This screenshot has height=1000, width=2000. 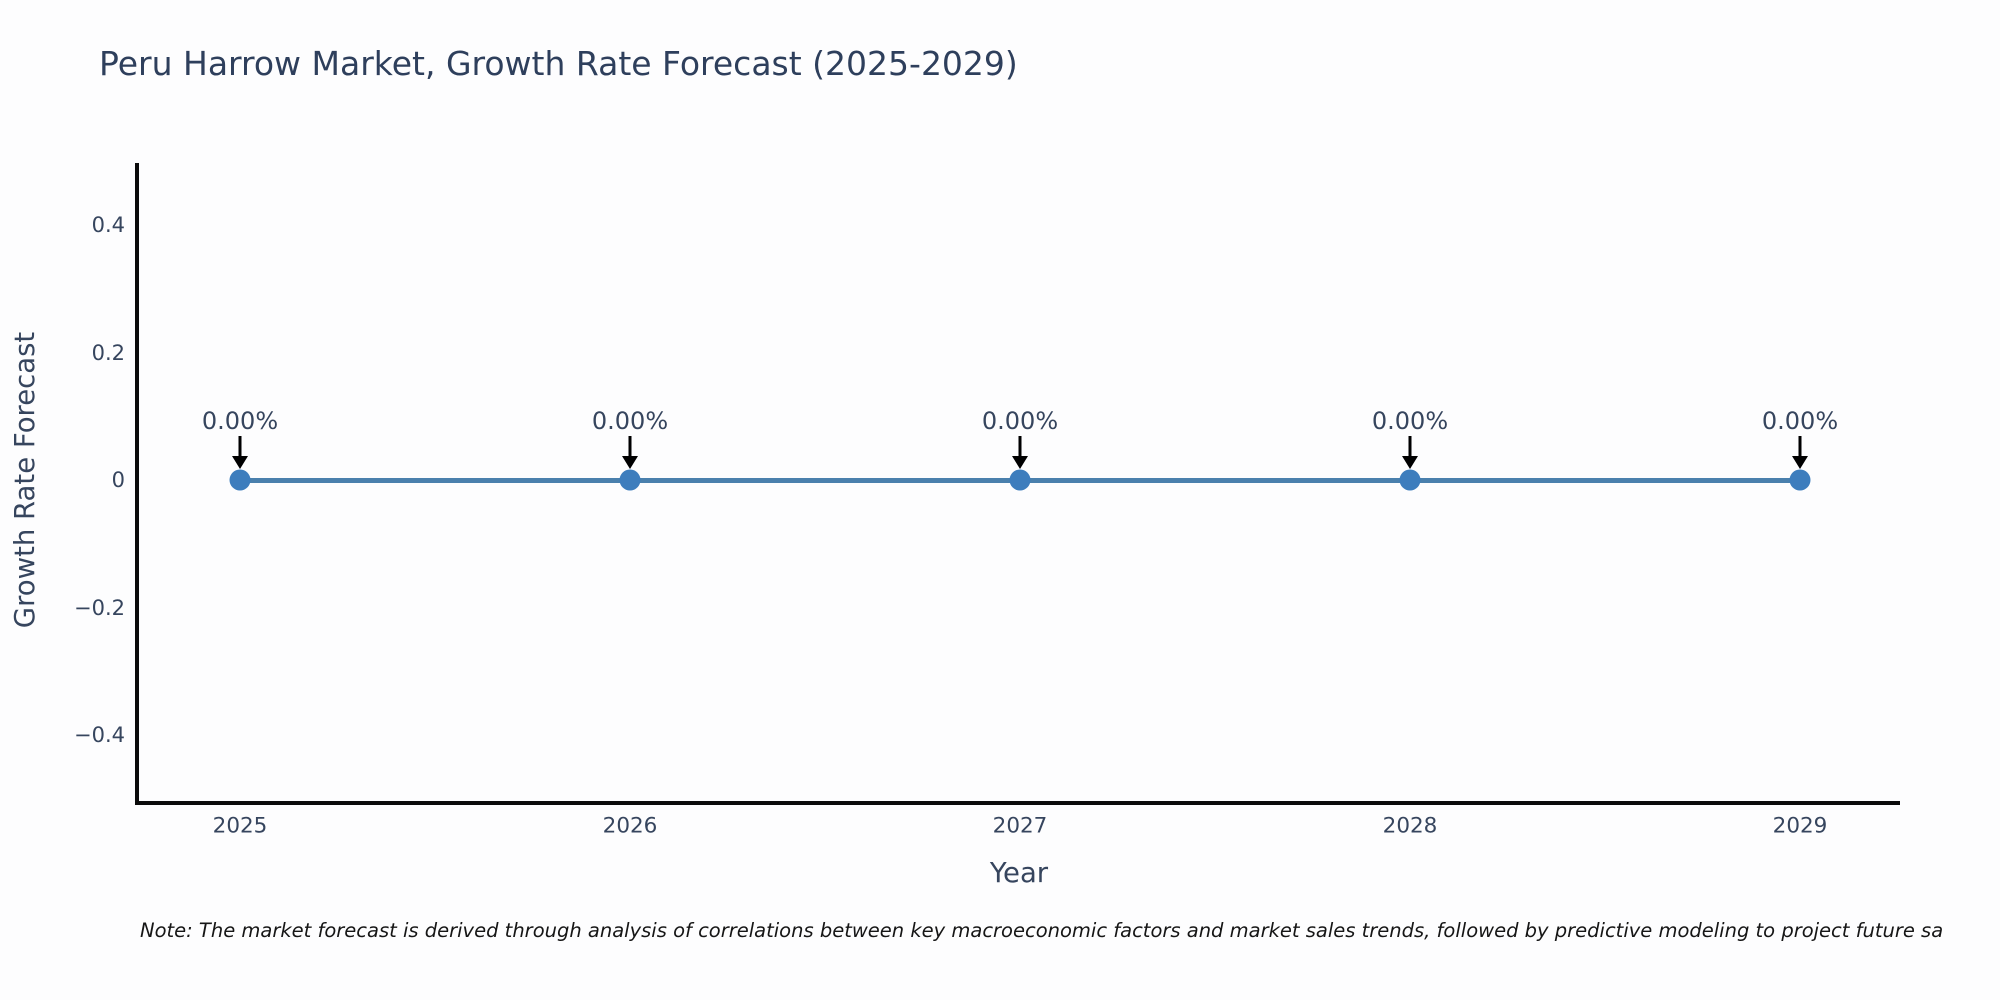 What do you see at coordinates (108, 352) in the screenshot?
I see `y-tick-label: 0.2` at bounding box center [108, 352].